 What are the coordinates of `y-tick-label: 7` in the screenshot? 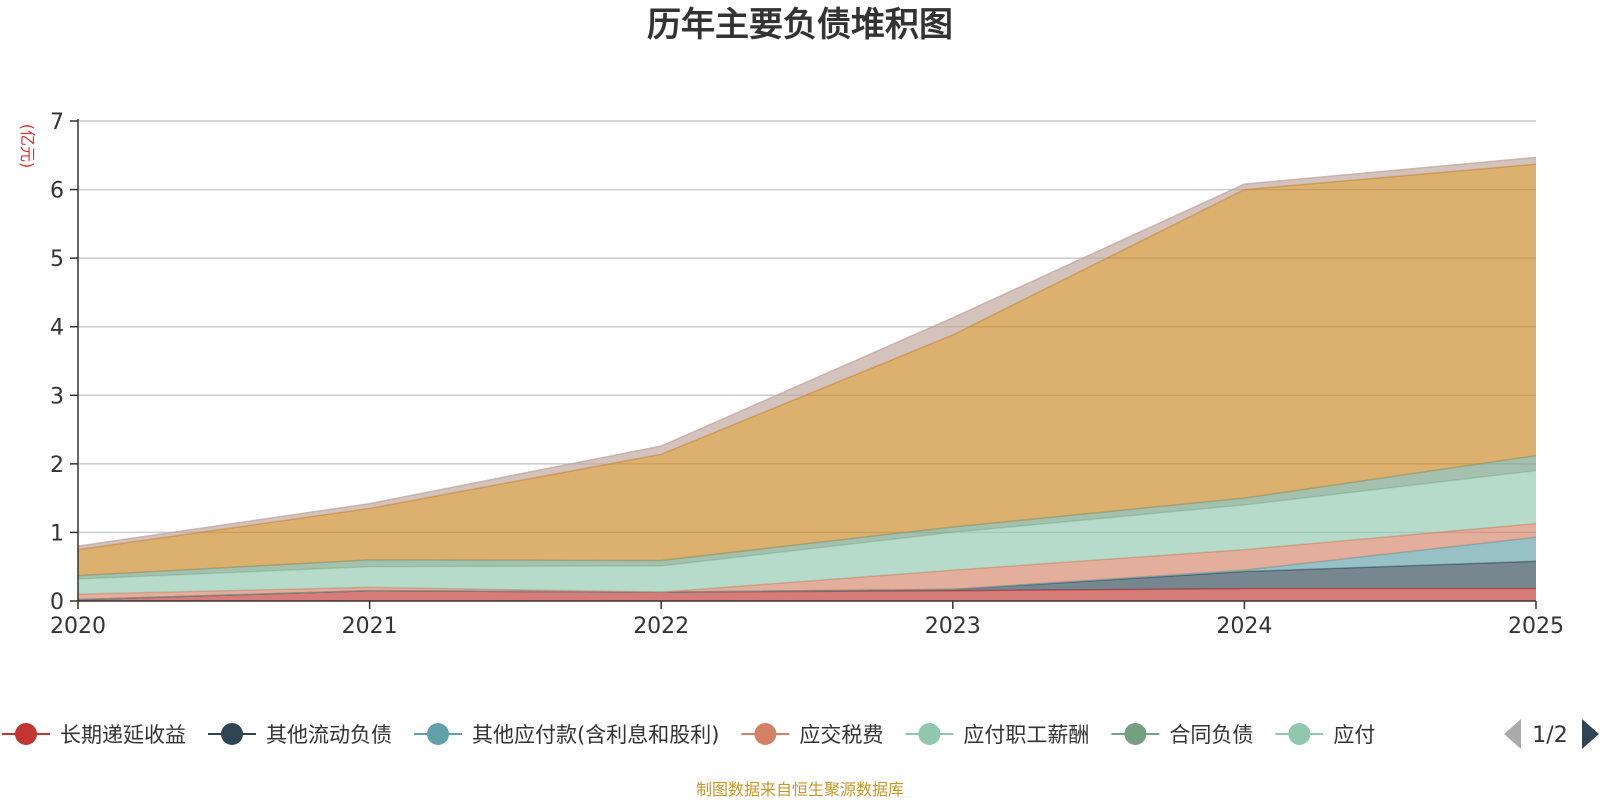 It's located at (57, 122).